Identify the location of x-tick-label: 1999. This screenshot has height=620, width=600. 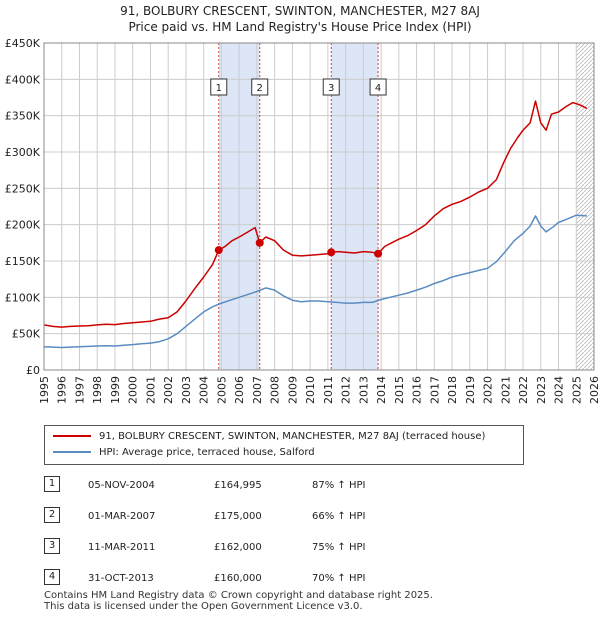
(115, 390).